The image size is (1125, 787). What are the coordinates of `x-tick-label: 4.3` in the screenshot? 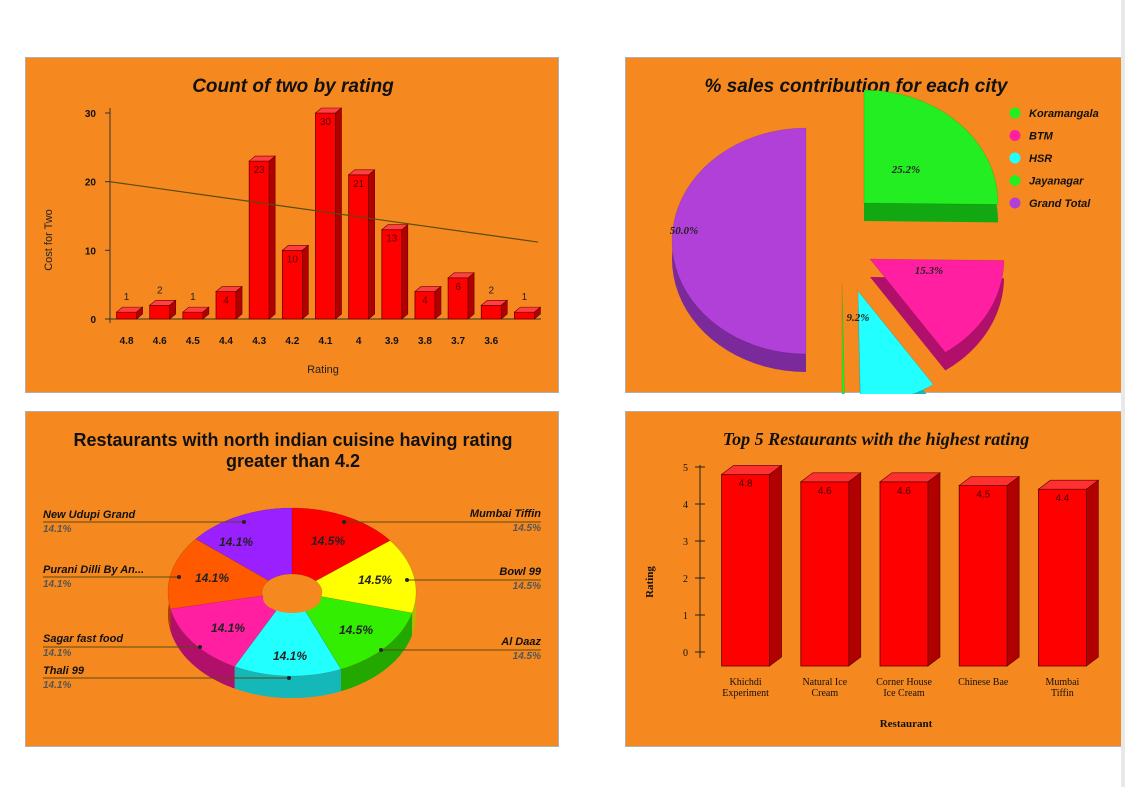 It's located at (259, 341).